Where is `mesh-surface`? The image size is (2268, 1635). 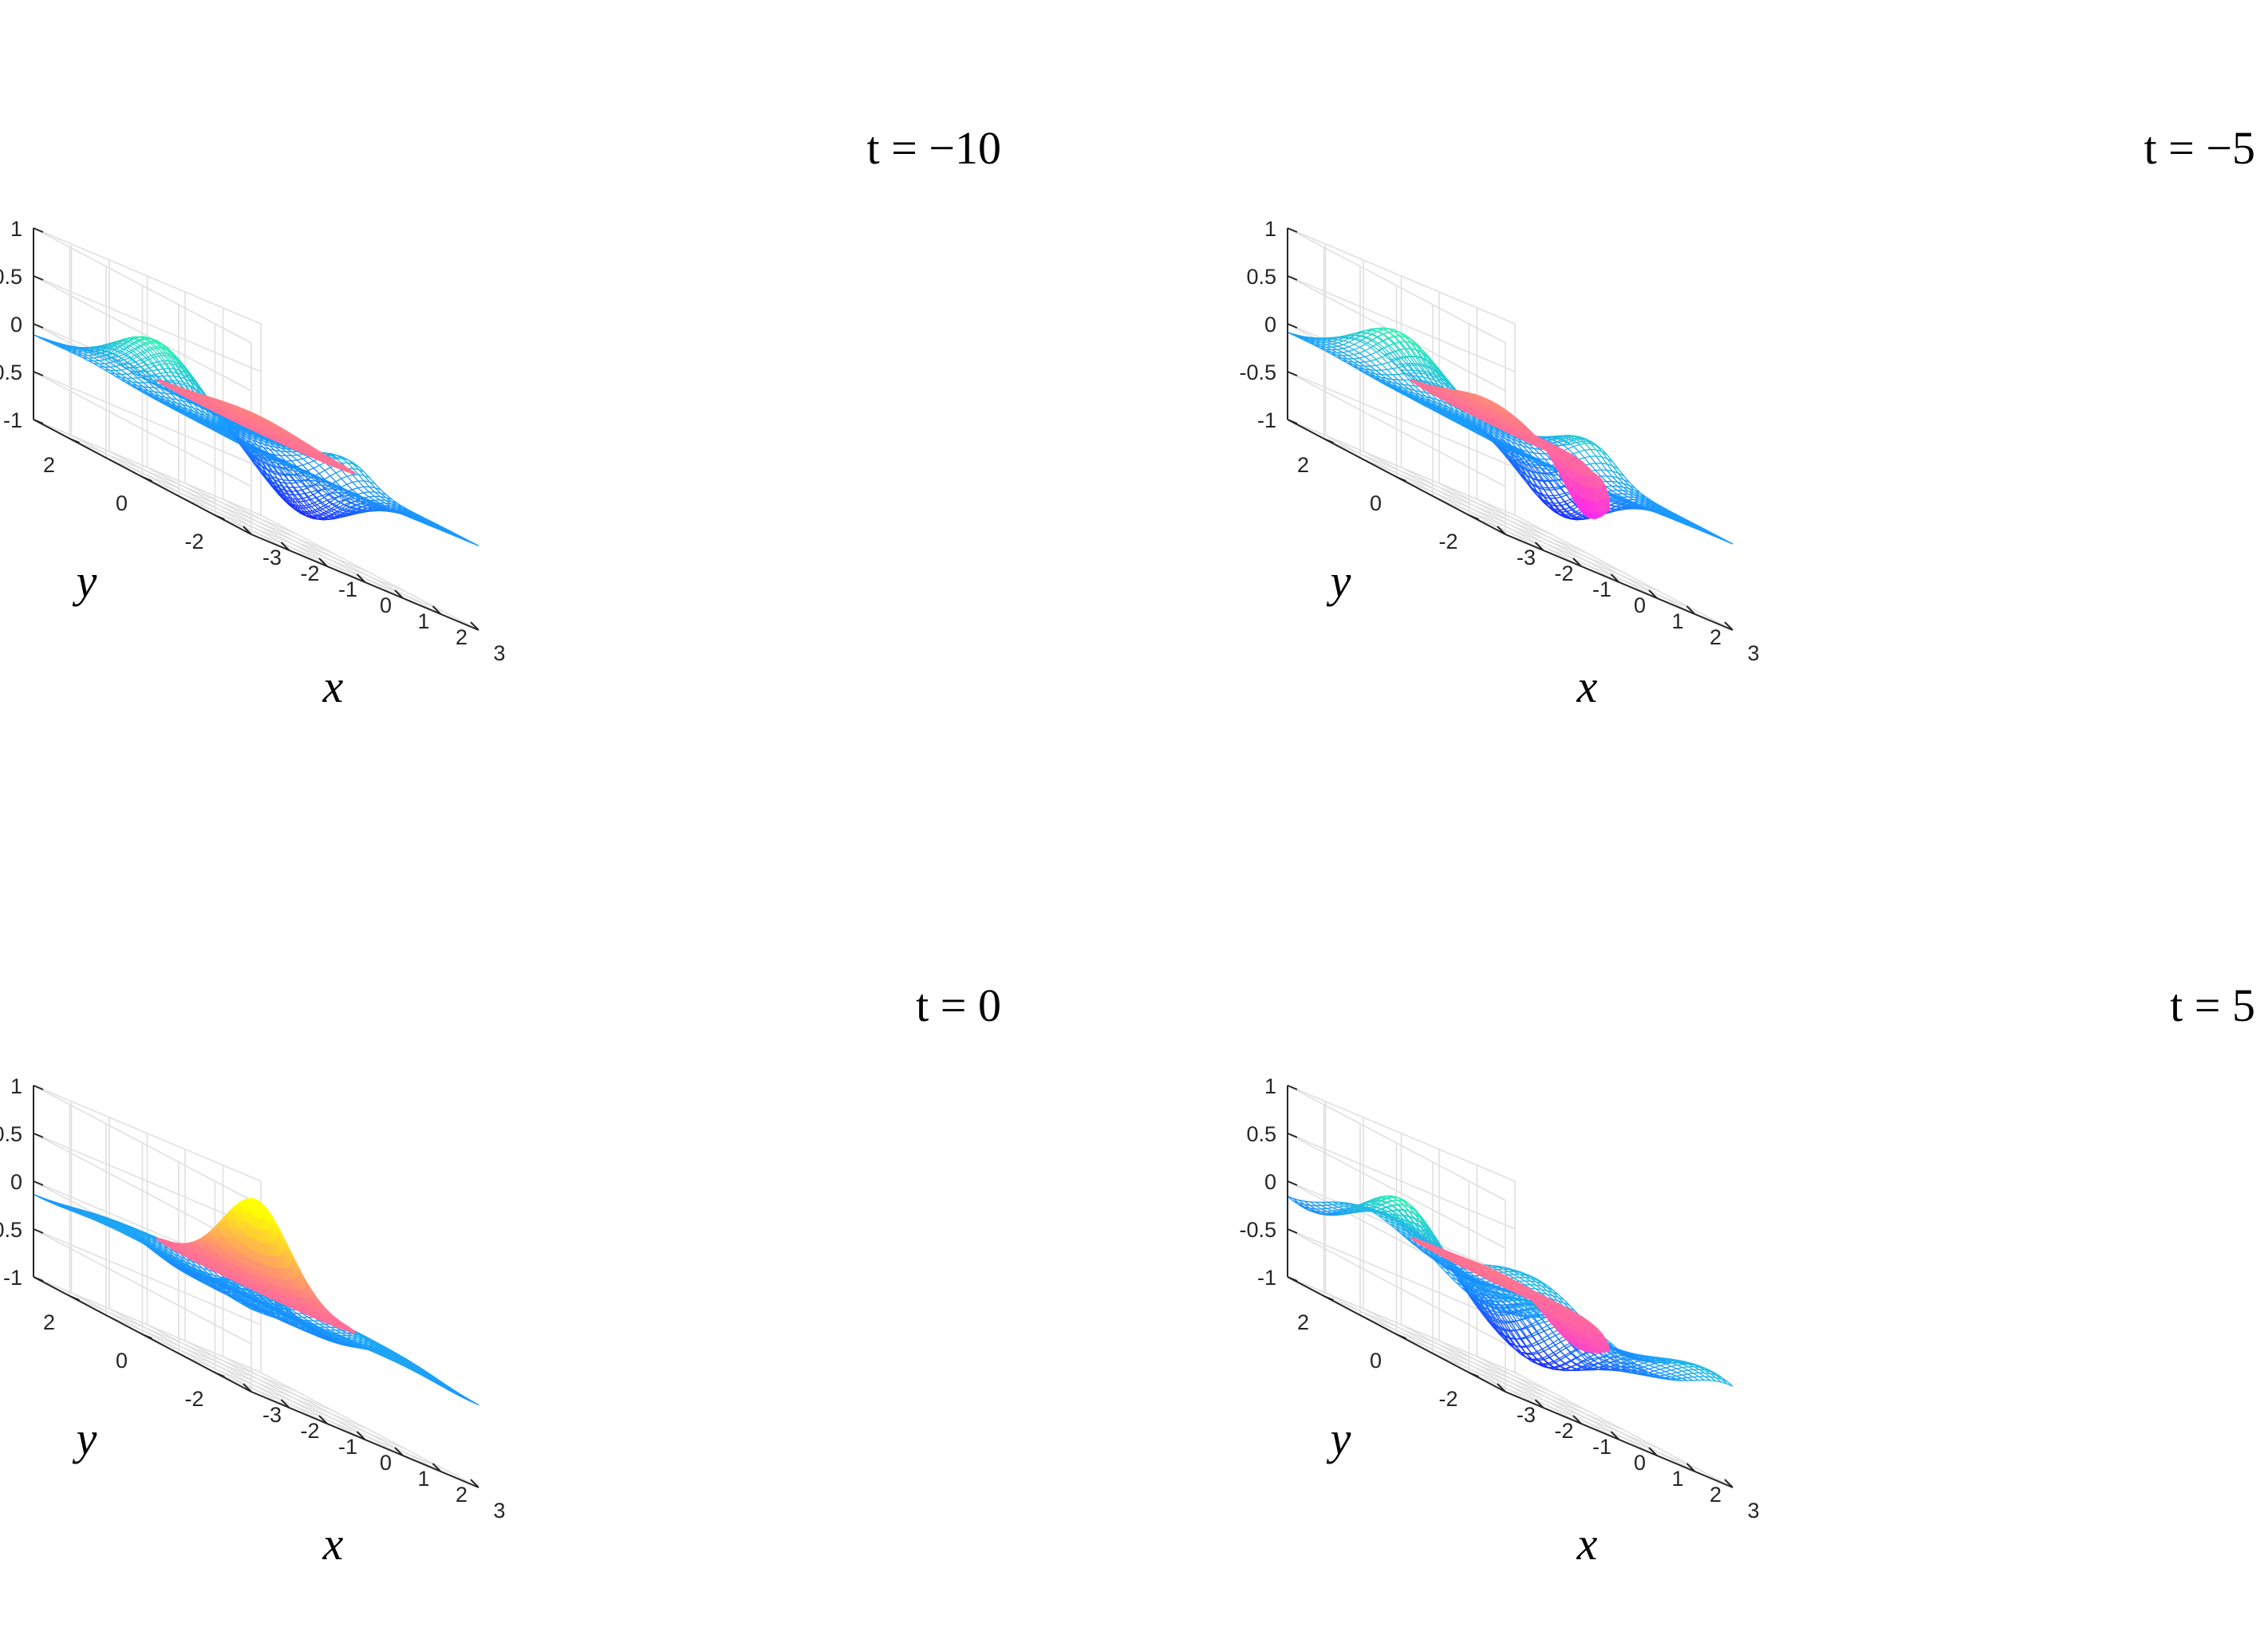 mesh-surface is located at coordinates (256, 440).